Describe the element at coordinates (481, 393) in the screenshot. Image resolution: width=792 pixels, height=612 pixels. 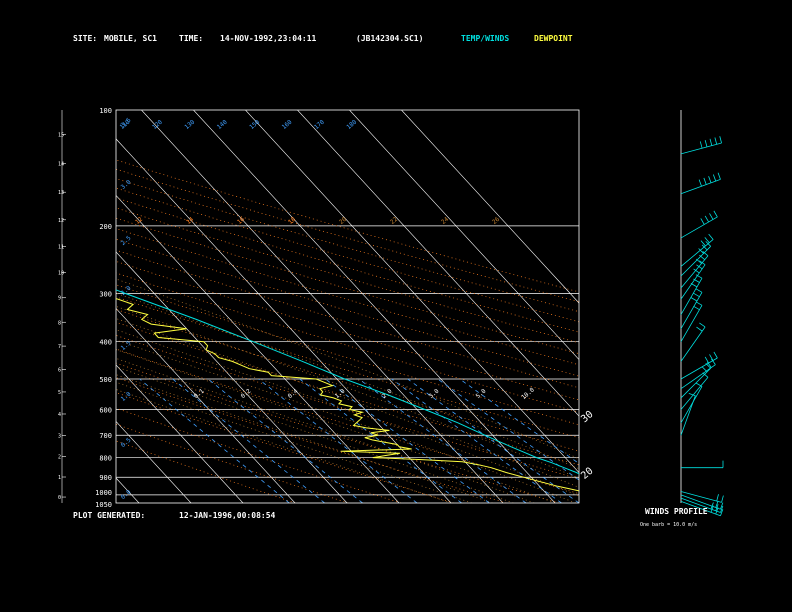
I see `mixing-ratio-label: 5.0` at that location.